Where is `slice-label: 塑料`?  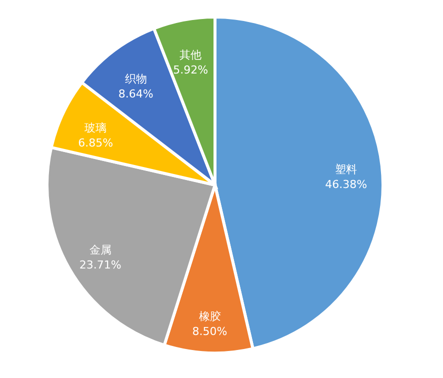 slice-label: 塑料 is located at coordinates (346, 169).